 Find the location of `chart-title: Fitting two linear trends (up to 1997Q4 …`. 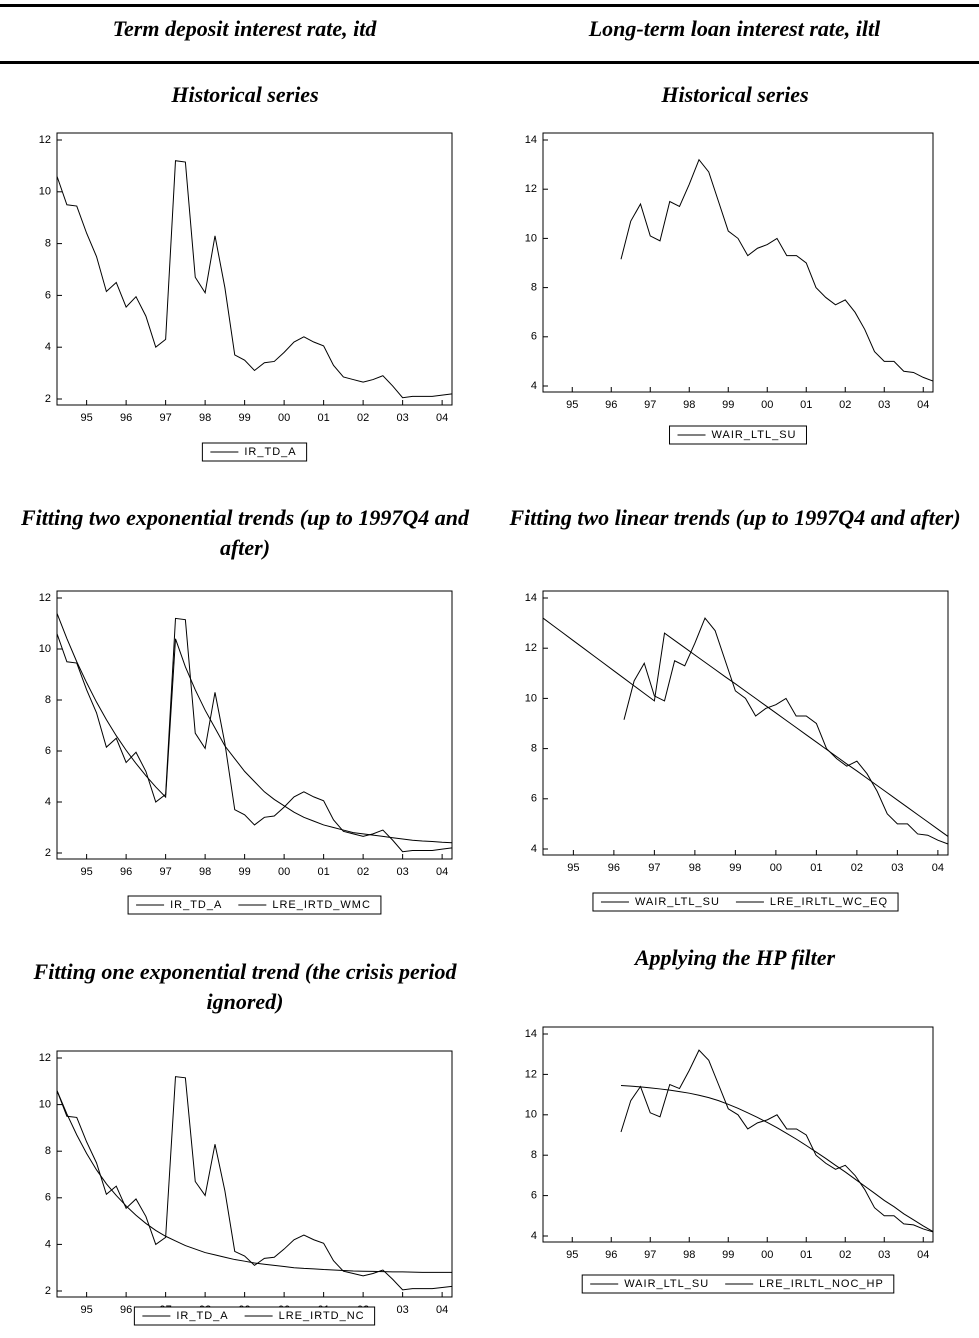

chart-title: Fitting two linear trends (up to 1997Q4 … is located at coordinates (735, 517).